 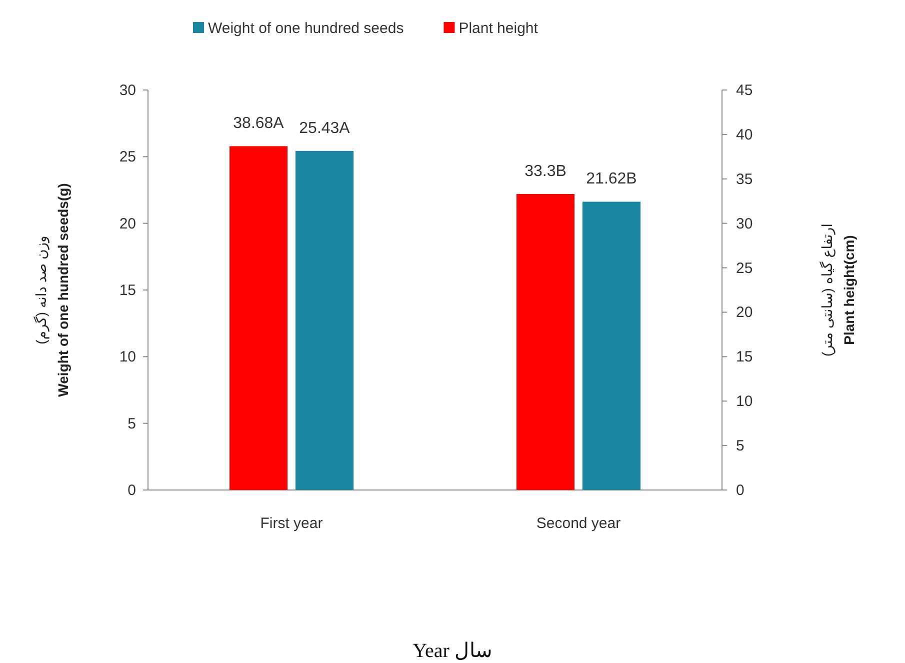 What do you see at coordinates (740, 490) in the screenshot?
I see `y2-tick-label: 0` at bounding box center [740, 490].